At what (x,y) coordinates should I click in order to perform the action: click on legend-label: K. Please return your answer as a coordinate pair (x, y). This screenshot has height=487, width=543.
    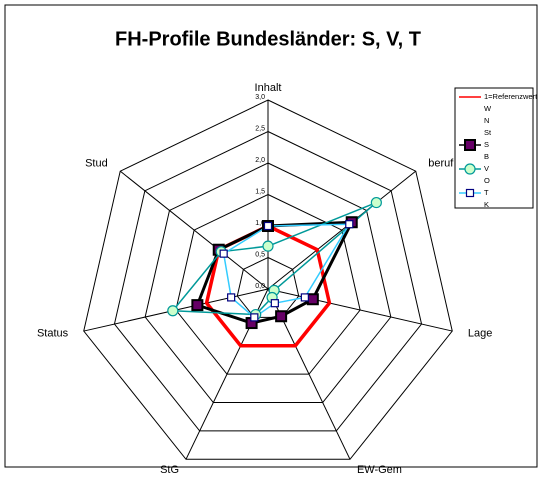
    Looking at the image, I should click on (486, 204).